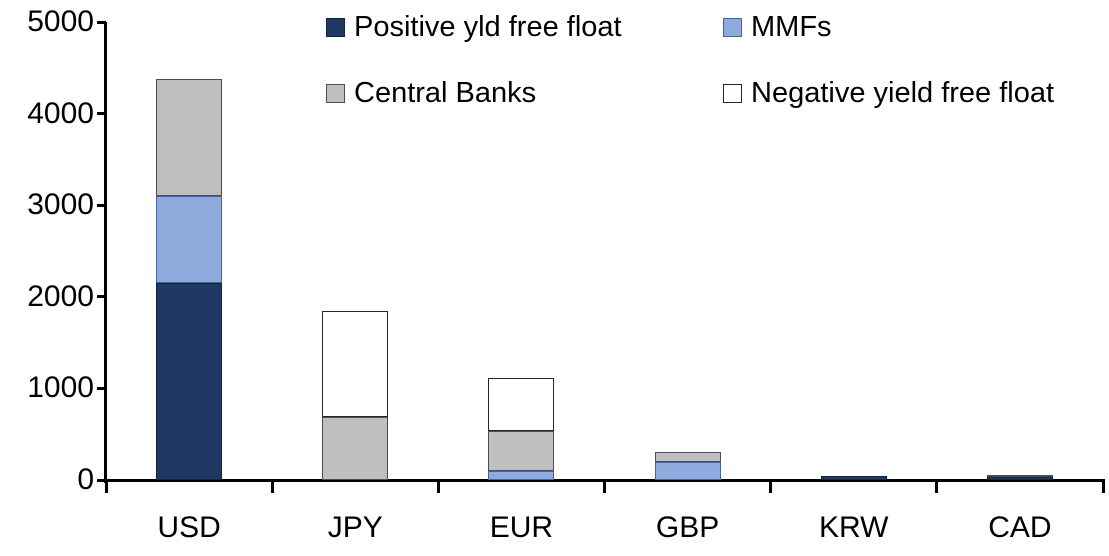 Image resolution: width=1109 pixels, height=556 pixels. Describe the element at coordinates (189, 137) in the screenshot. I see `bar-segment-USD-central-banks` at that location.